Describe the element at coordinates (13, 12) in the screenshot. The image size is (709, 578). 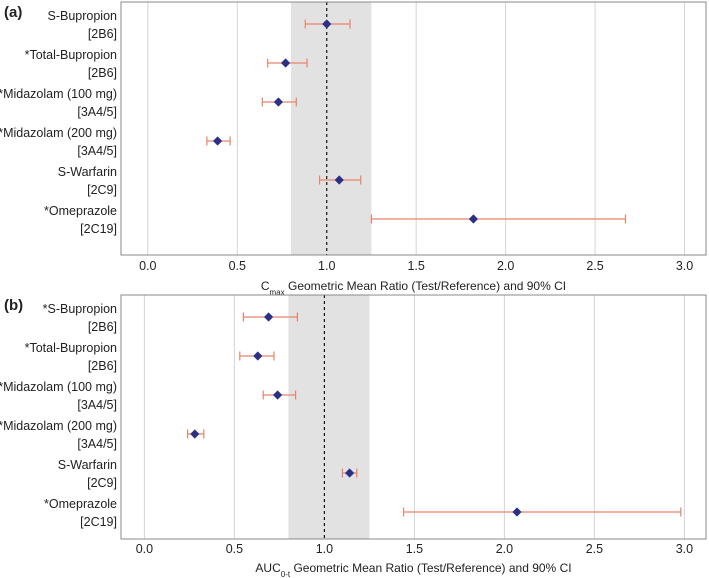
I see `panel-label: (a)` at that location.